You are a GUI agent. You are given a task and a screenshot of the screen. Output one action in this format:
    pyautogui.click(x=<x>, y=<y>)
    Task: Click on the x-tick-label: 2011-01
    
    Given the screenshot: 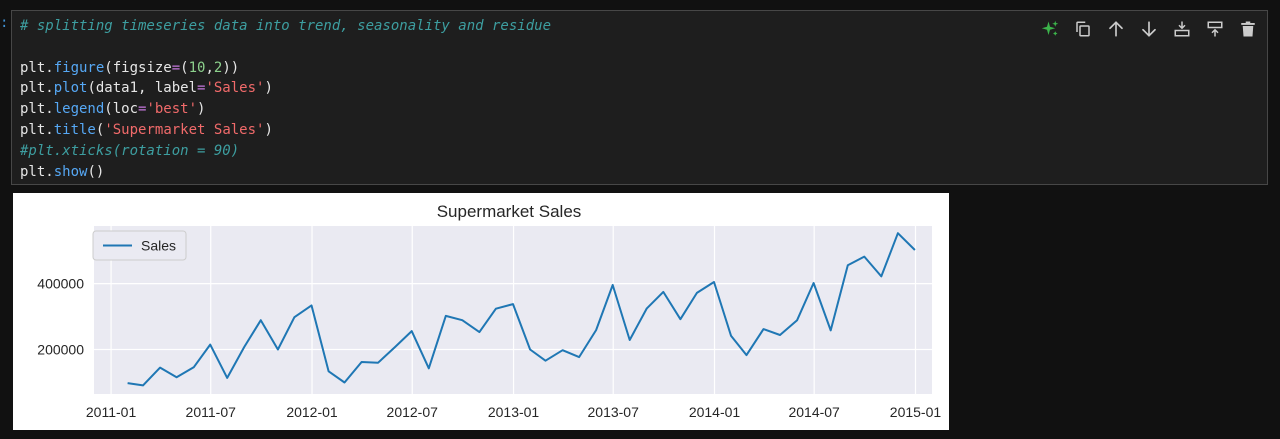 What is the action you would take?
    pyautogui.click(x=111, y=412)
    